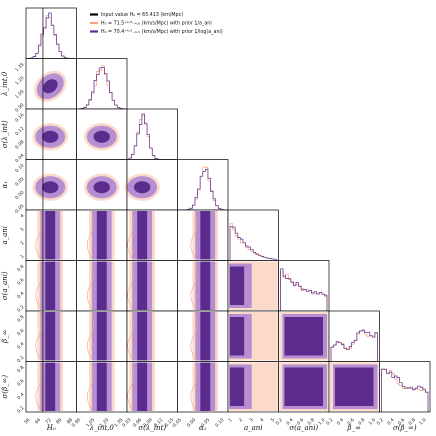 Image resolution: width=436 pixels, height=436 pixels. I want to click on cell-alpha-sig_a, so click(203, 286).